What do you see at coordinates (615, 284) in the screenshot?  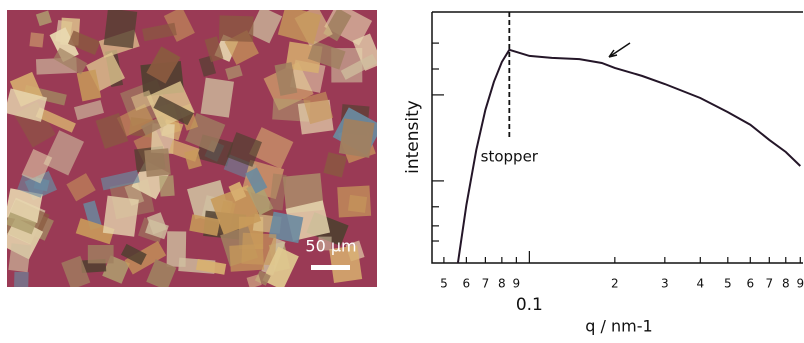 I see `x-tick-label: 2` at bounding box center [615, 284].